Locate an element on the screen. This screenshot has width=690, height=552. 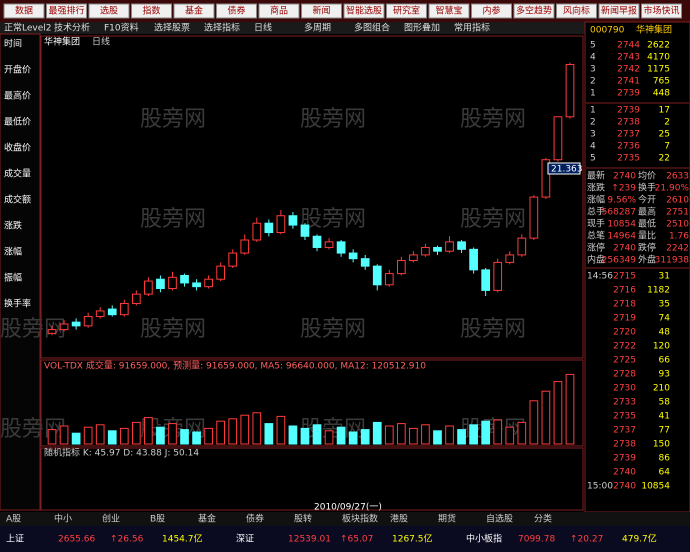
tab: 板块指数 is located at coordinates (360, 519).